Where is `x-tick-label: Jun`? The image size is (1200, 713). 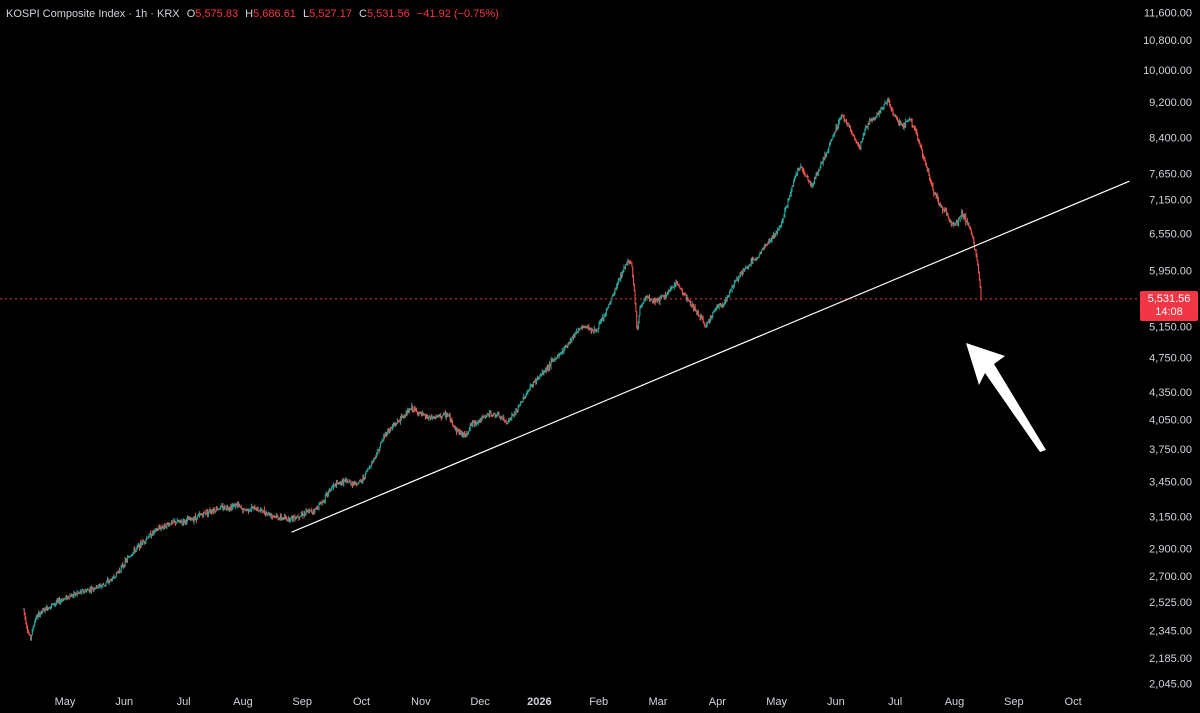
x-tick-label: Jun is located at coordinates (124, 702).